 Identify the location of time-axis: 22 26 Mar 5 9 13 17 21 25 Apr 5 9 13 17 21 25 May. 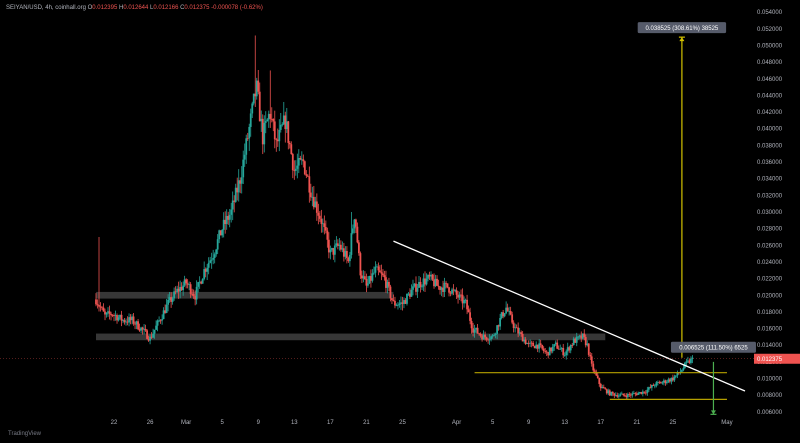
(422, 423).